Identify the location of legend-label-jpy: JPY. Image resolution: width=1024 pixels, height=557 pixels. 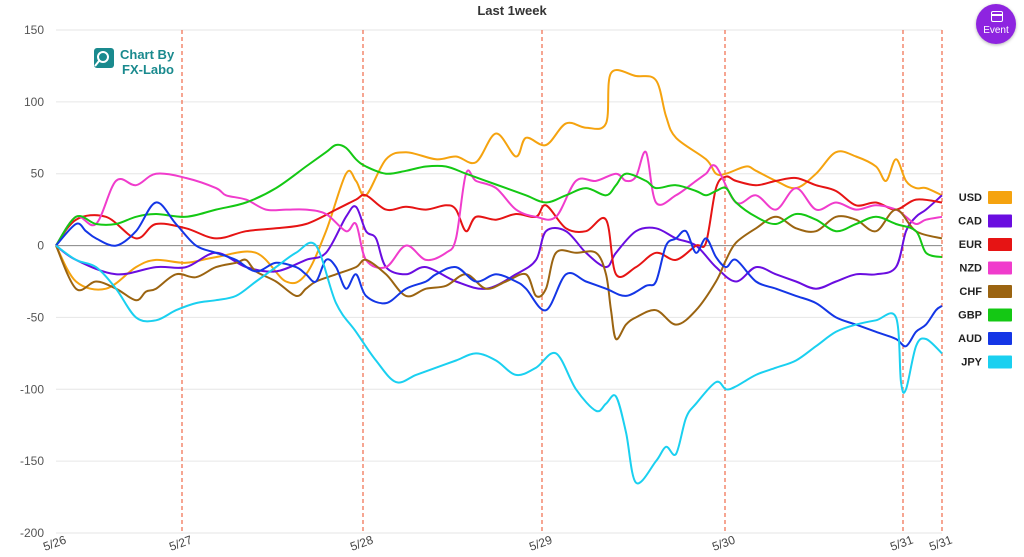
(971, 363).